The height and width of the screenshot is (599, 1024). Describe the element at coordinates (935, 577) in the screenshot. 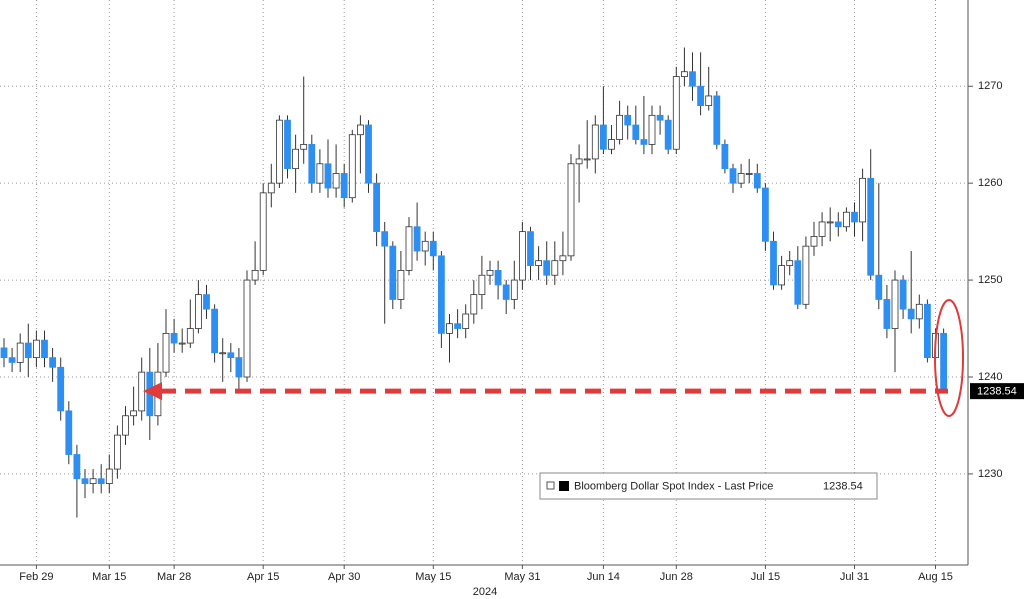

I see `x-tick-label: Aug 15` at that location.